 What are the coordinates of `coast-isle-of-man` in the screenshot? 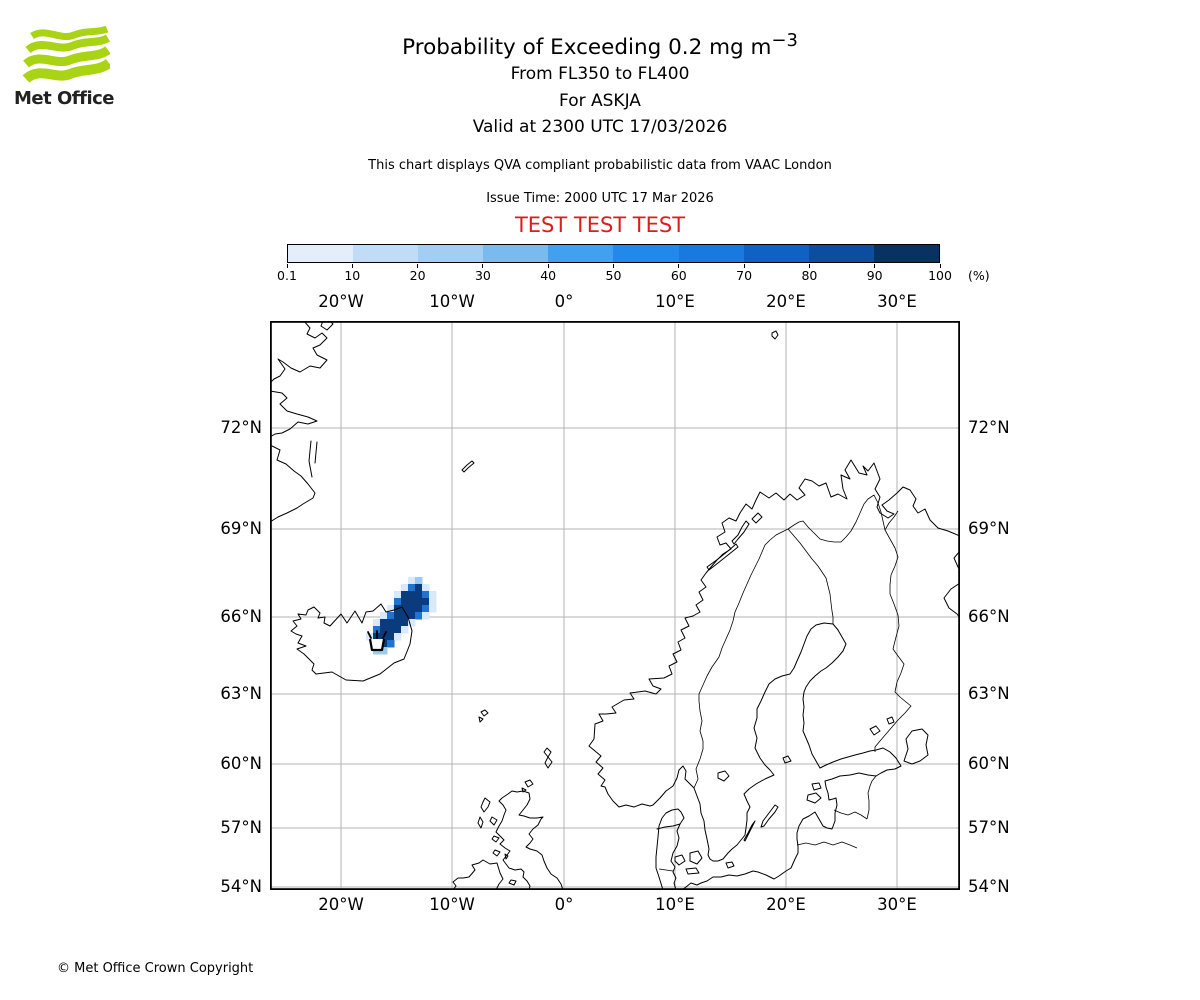 It's located at (512, 882).